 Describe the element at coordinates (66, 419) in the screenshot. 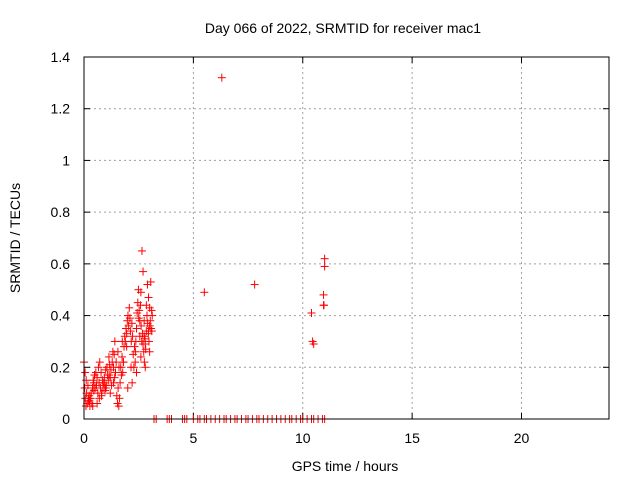

I see `y-tick-label: 0` at that location.